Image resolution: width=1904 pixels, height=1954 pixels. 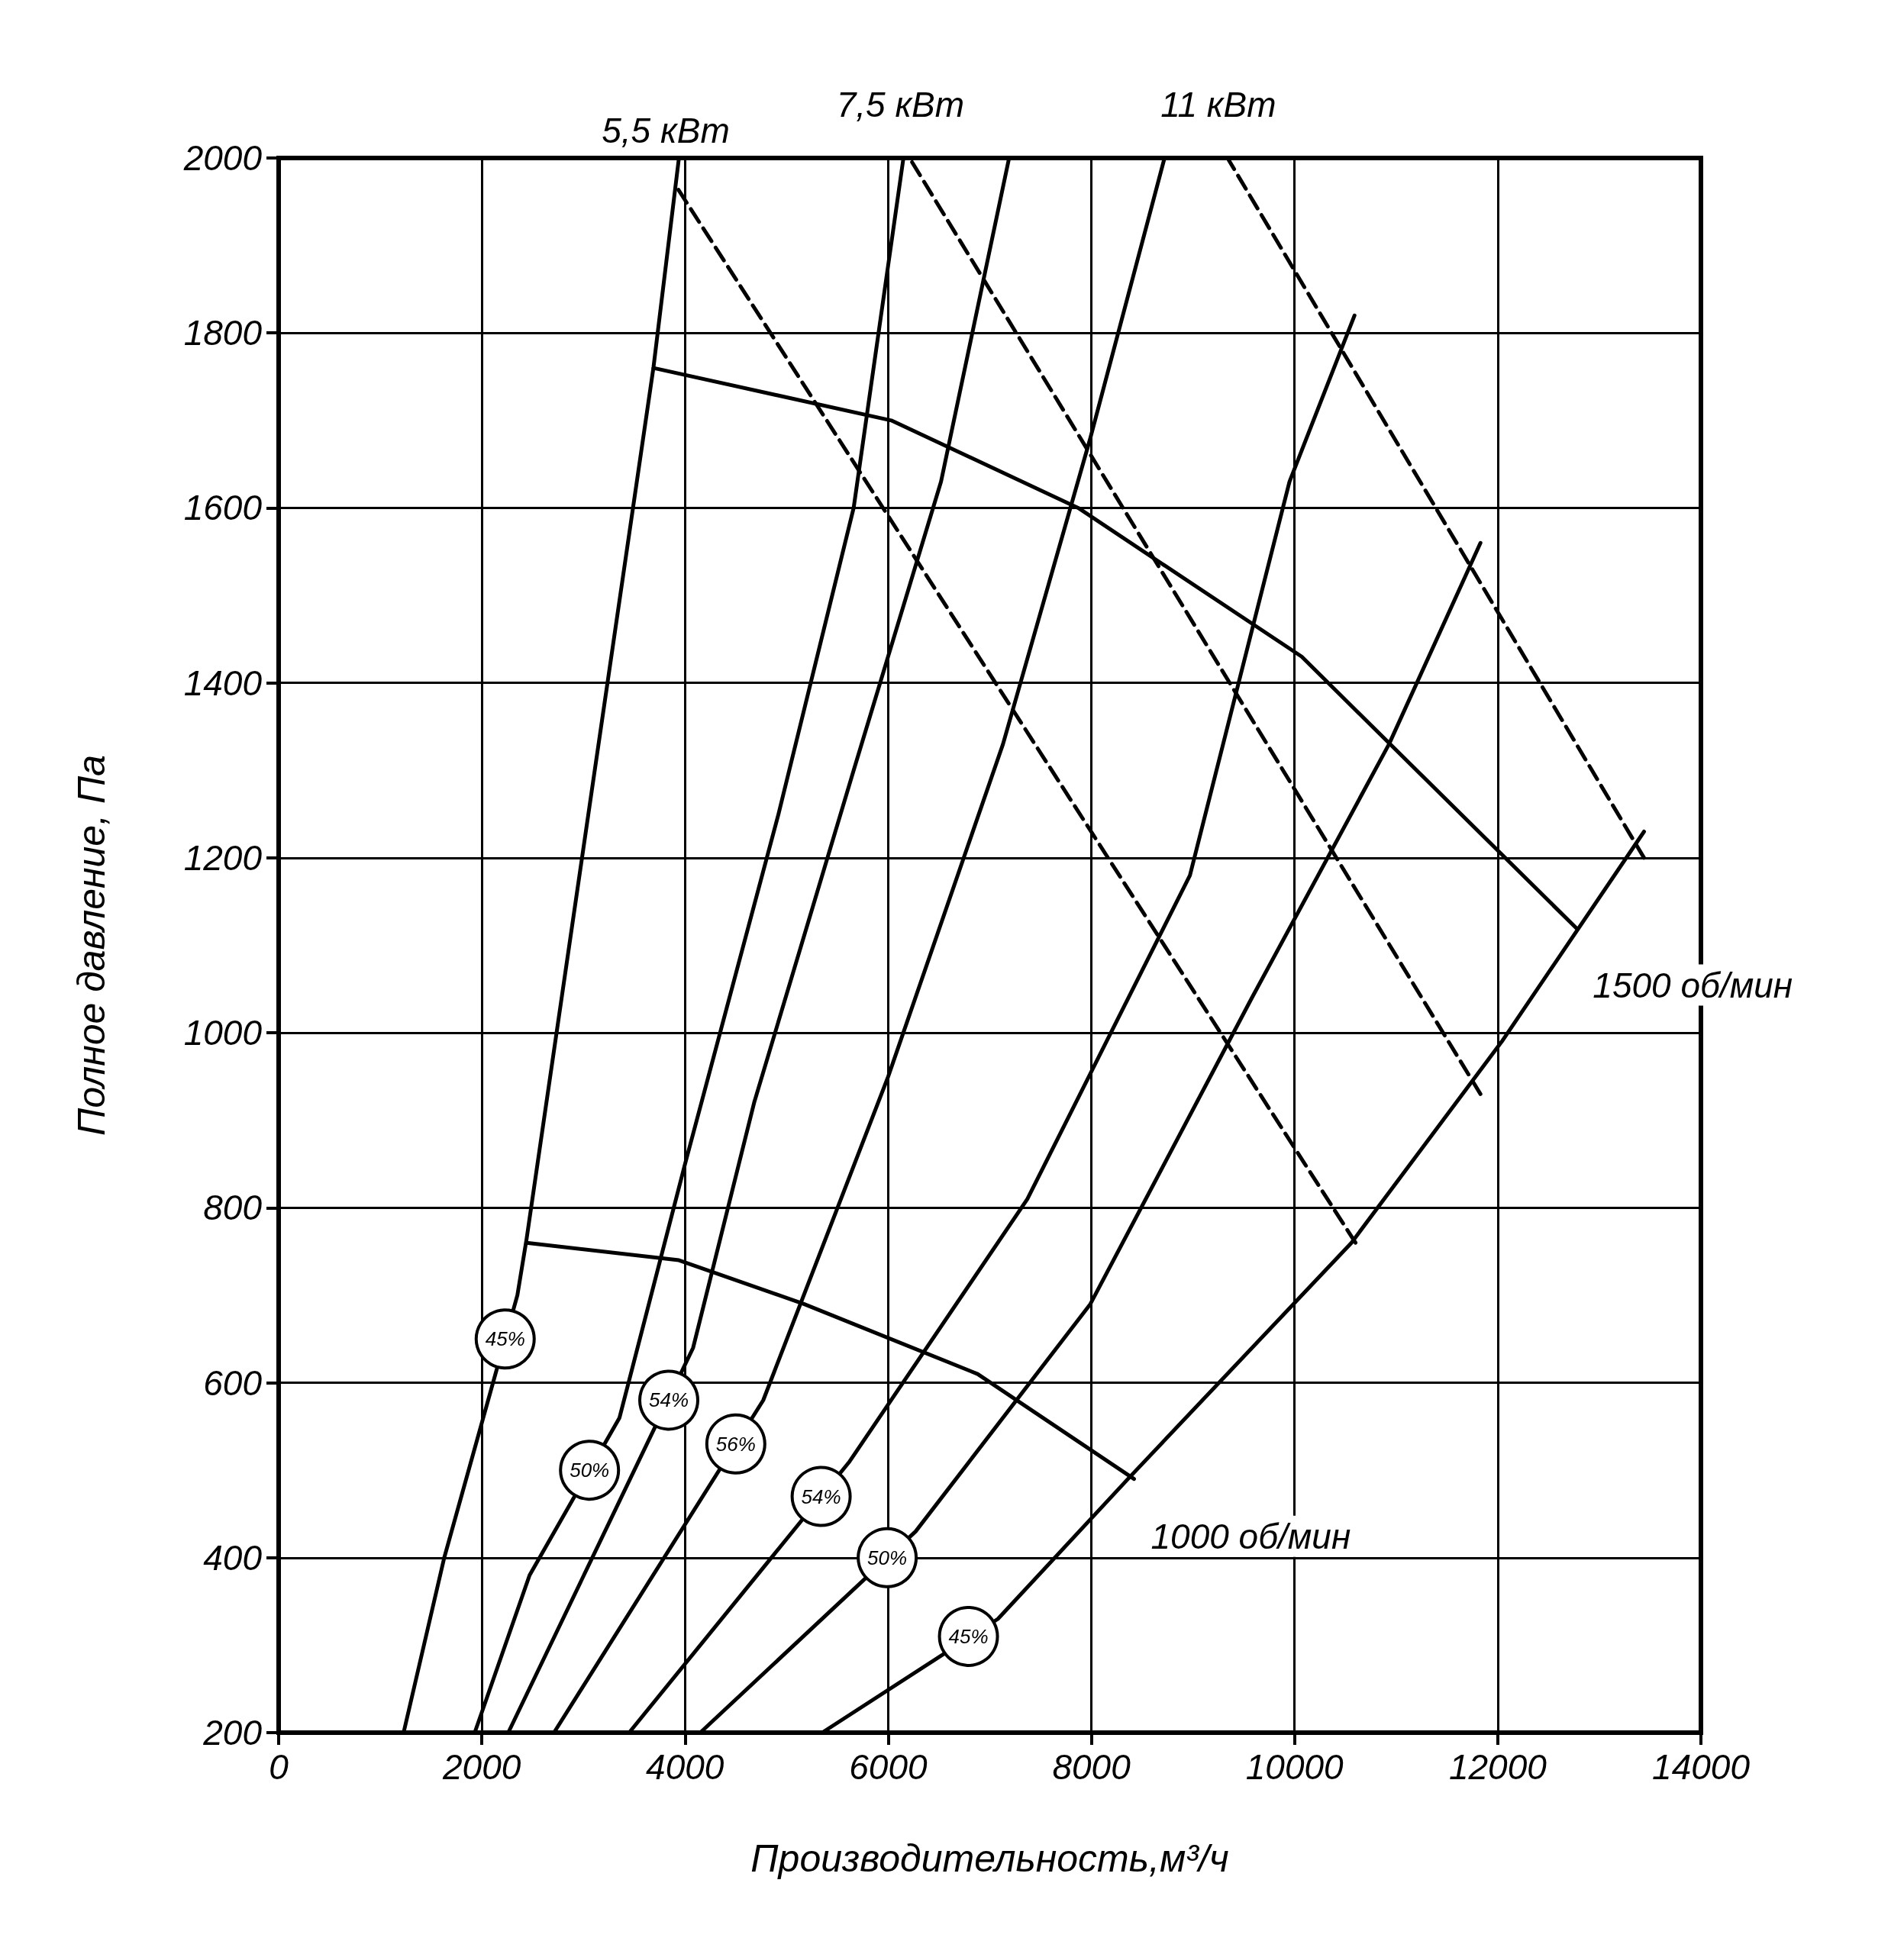 I want to click on series-label: 1000 об/мин, so click(x=1250, y=1536).